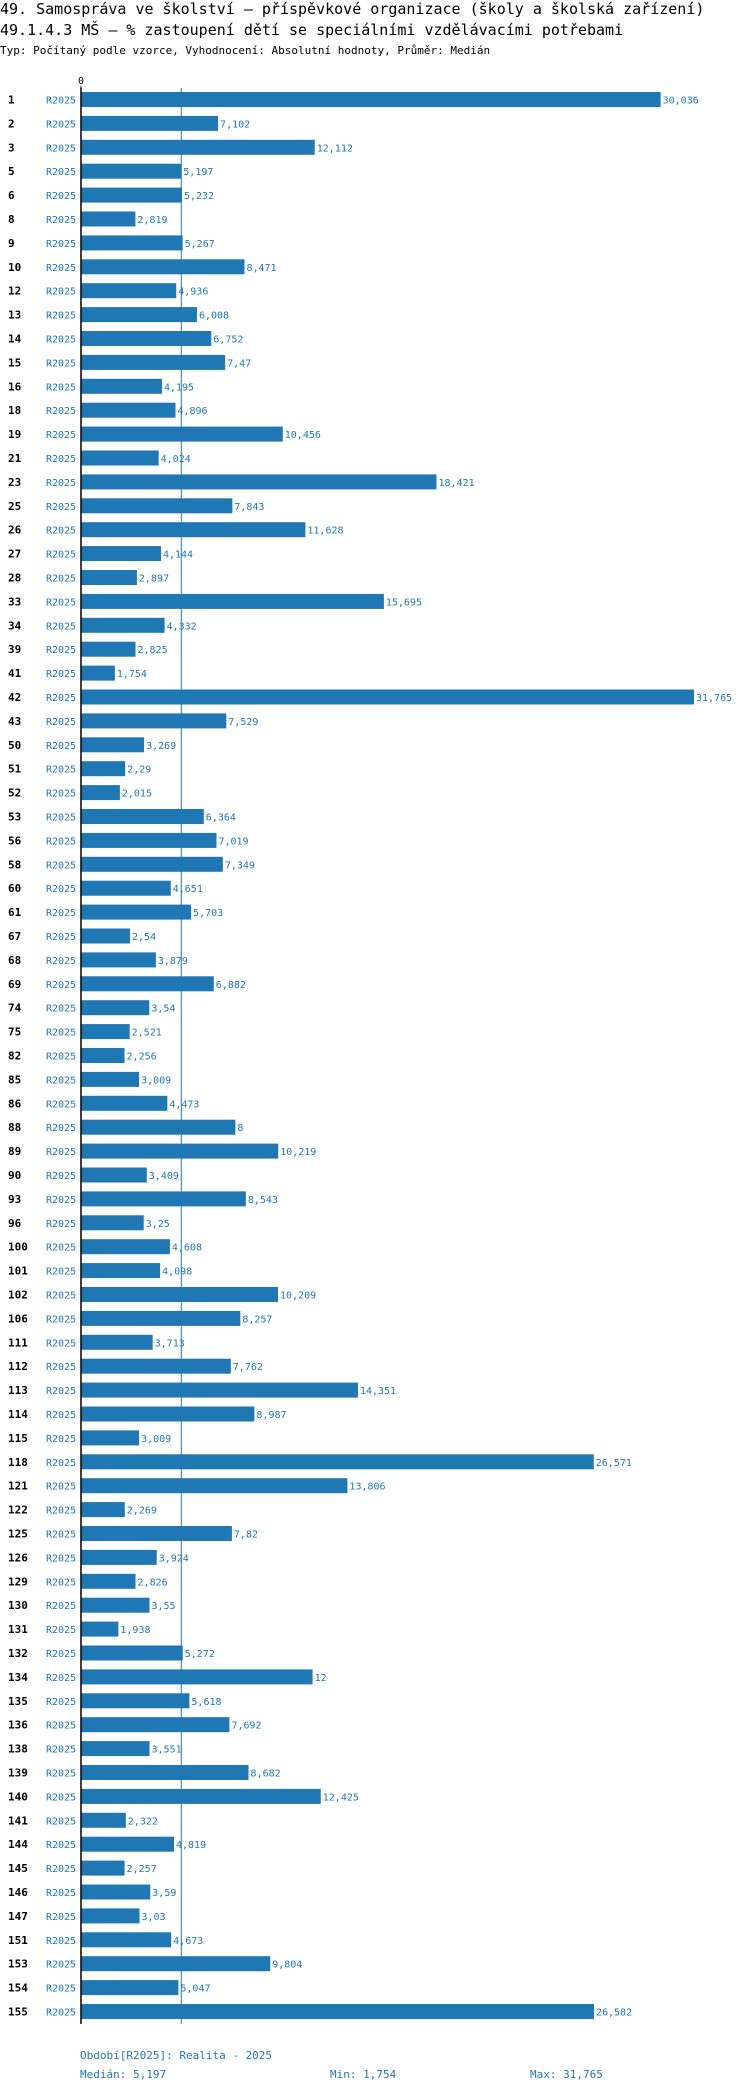  I want to click on category-label: 34, so click(15, 625).